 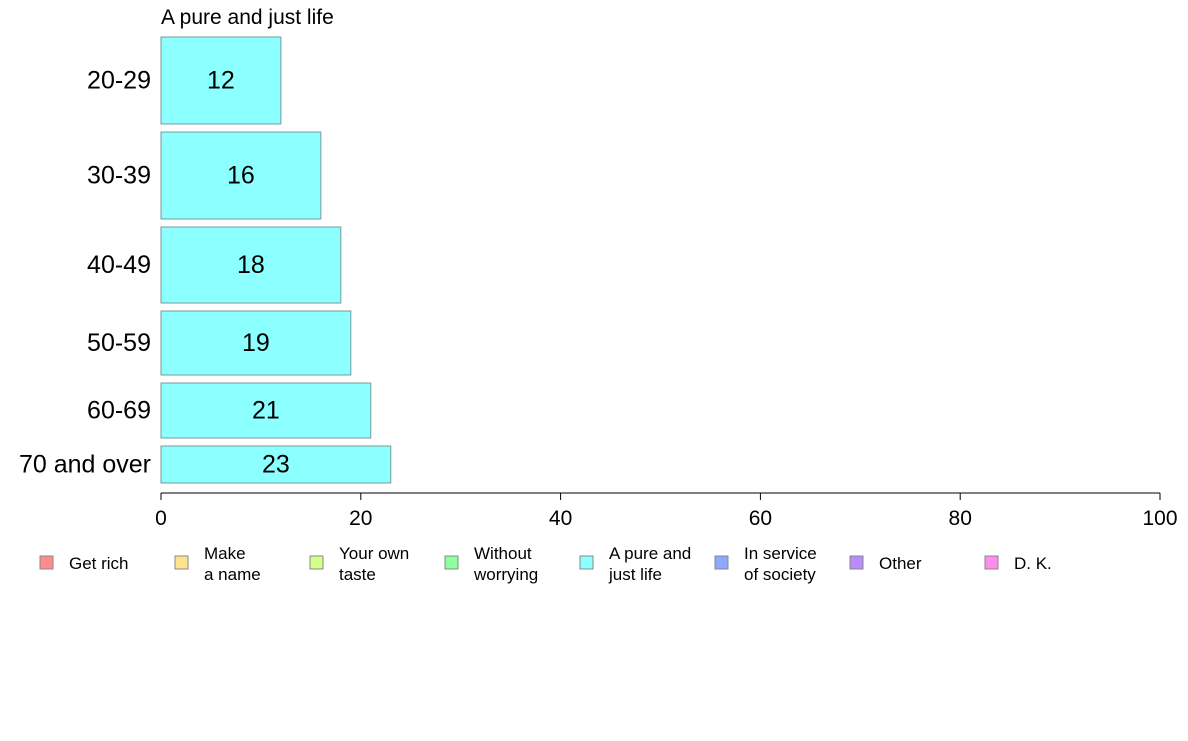 I want to click on legend-label-line: taste, so click(x=357, y=574).